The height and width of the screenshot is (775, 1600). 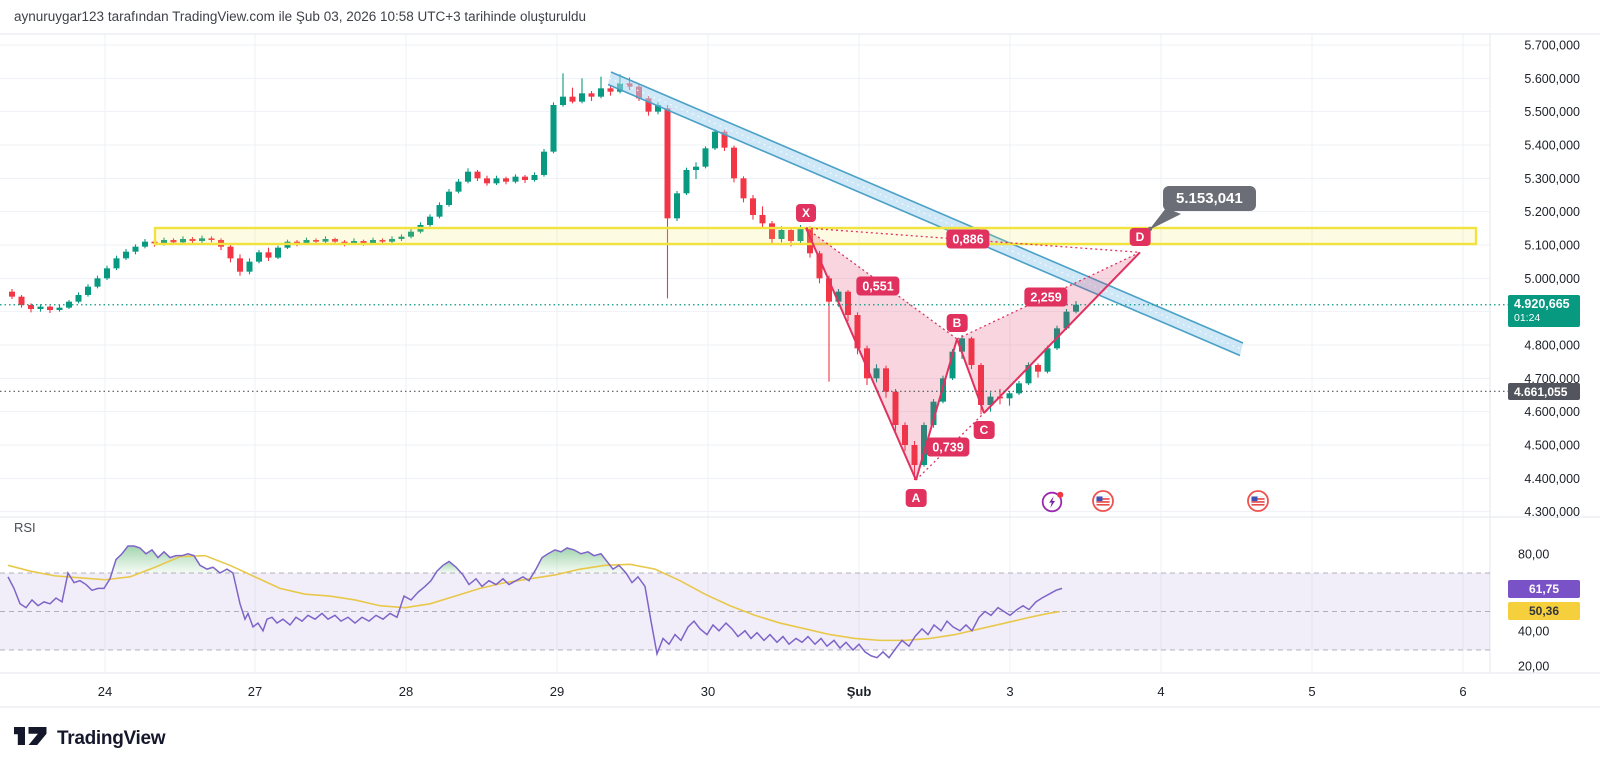 I want to click on price-callout: 5.153,041, so click(x=1209, y=198).